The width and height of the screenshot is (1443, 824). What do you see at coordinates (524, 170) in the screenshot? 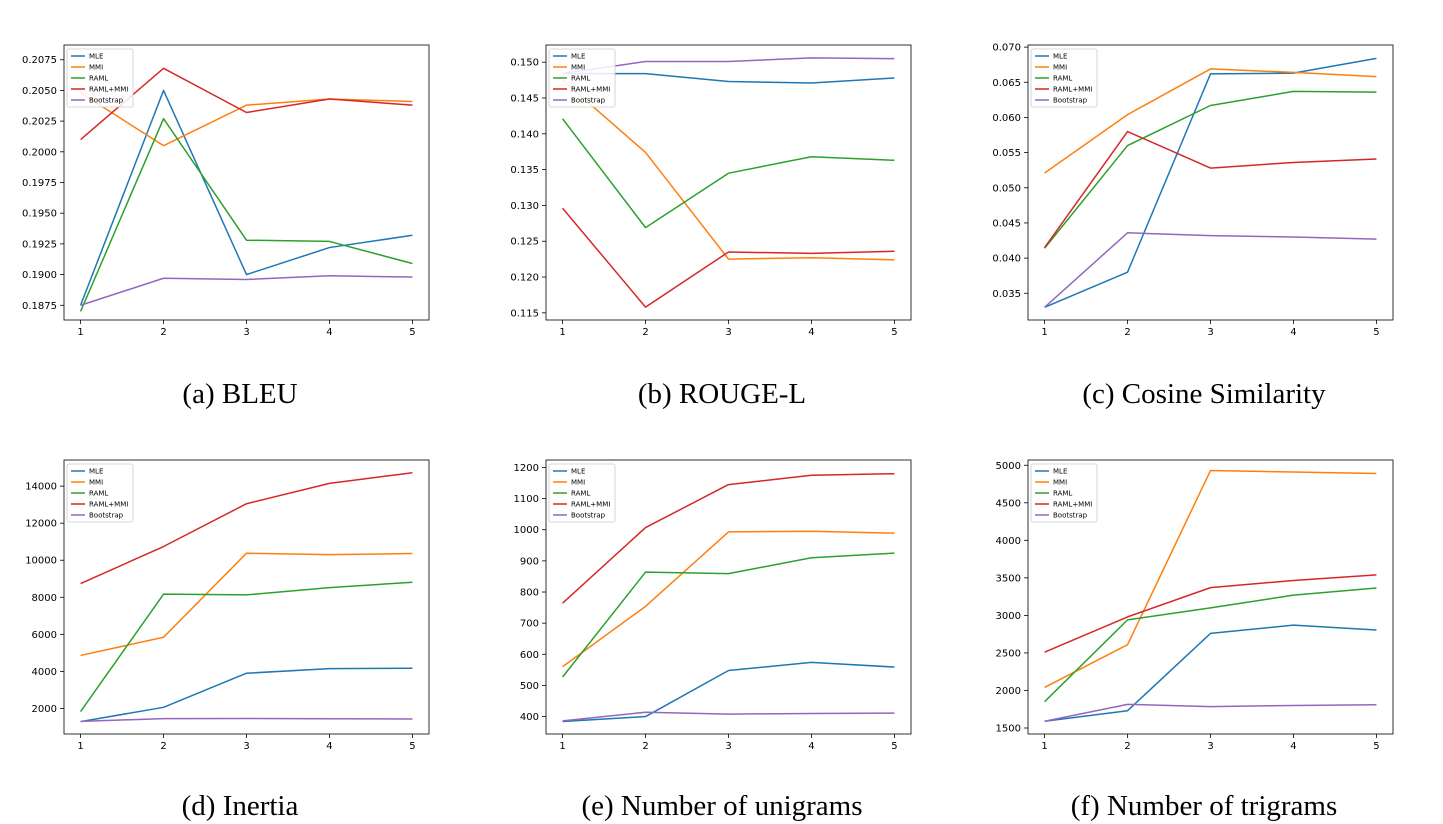
I see `y-tick-label: 0.135` at bounding box center [524, 170].